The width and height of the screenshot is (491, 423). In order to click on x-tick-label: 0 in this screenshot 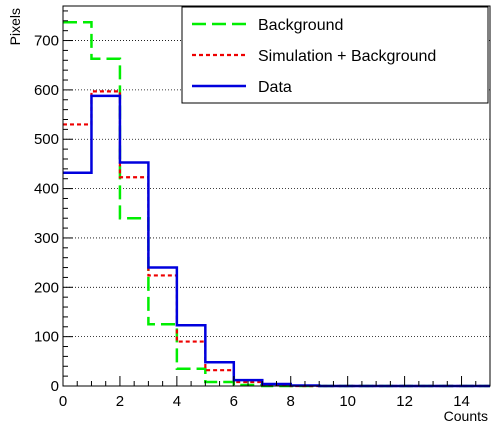, I will do `click(63, 401)`.